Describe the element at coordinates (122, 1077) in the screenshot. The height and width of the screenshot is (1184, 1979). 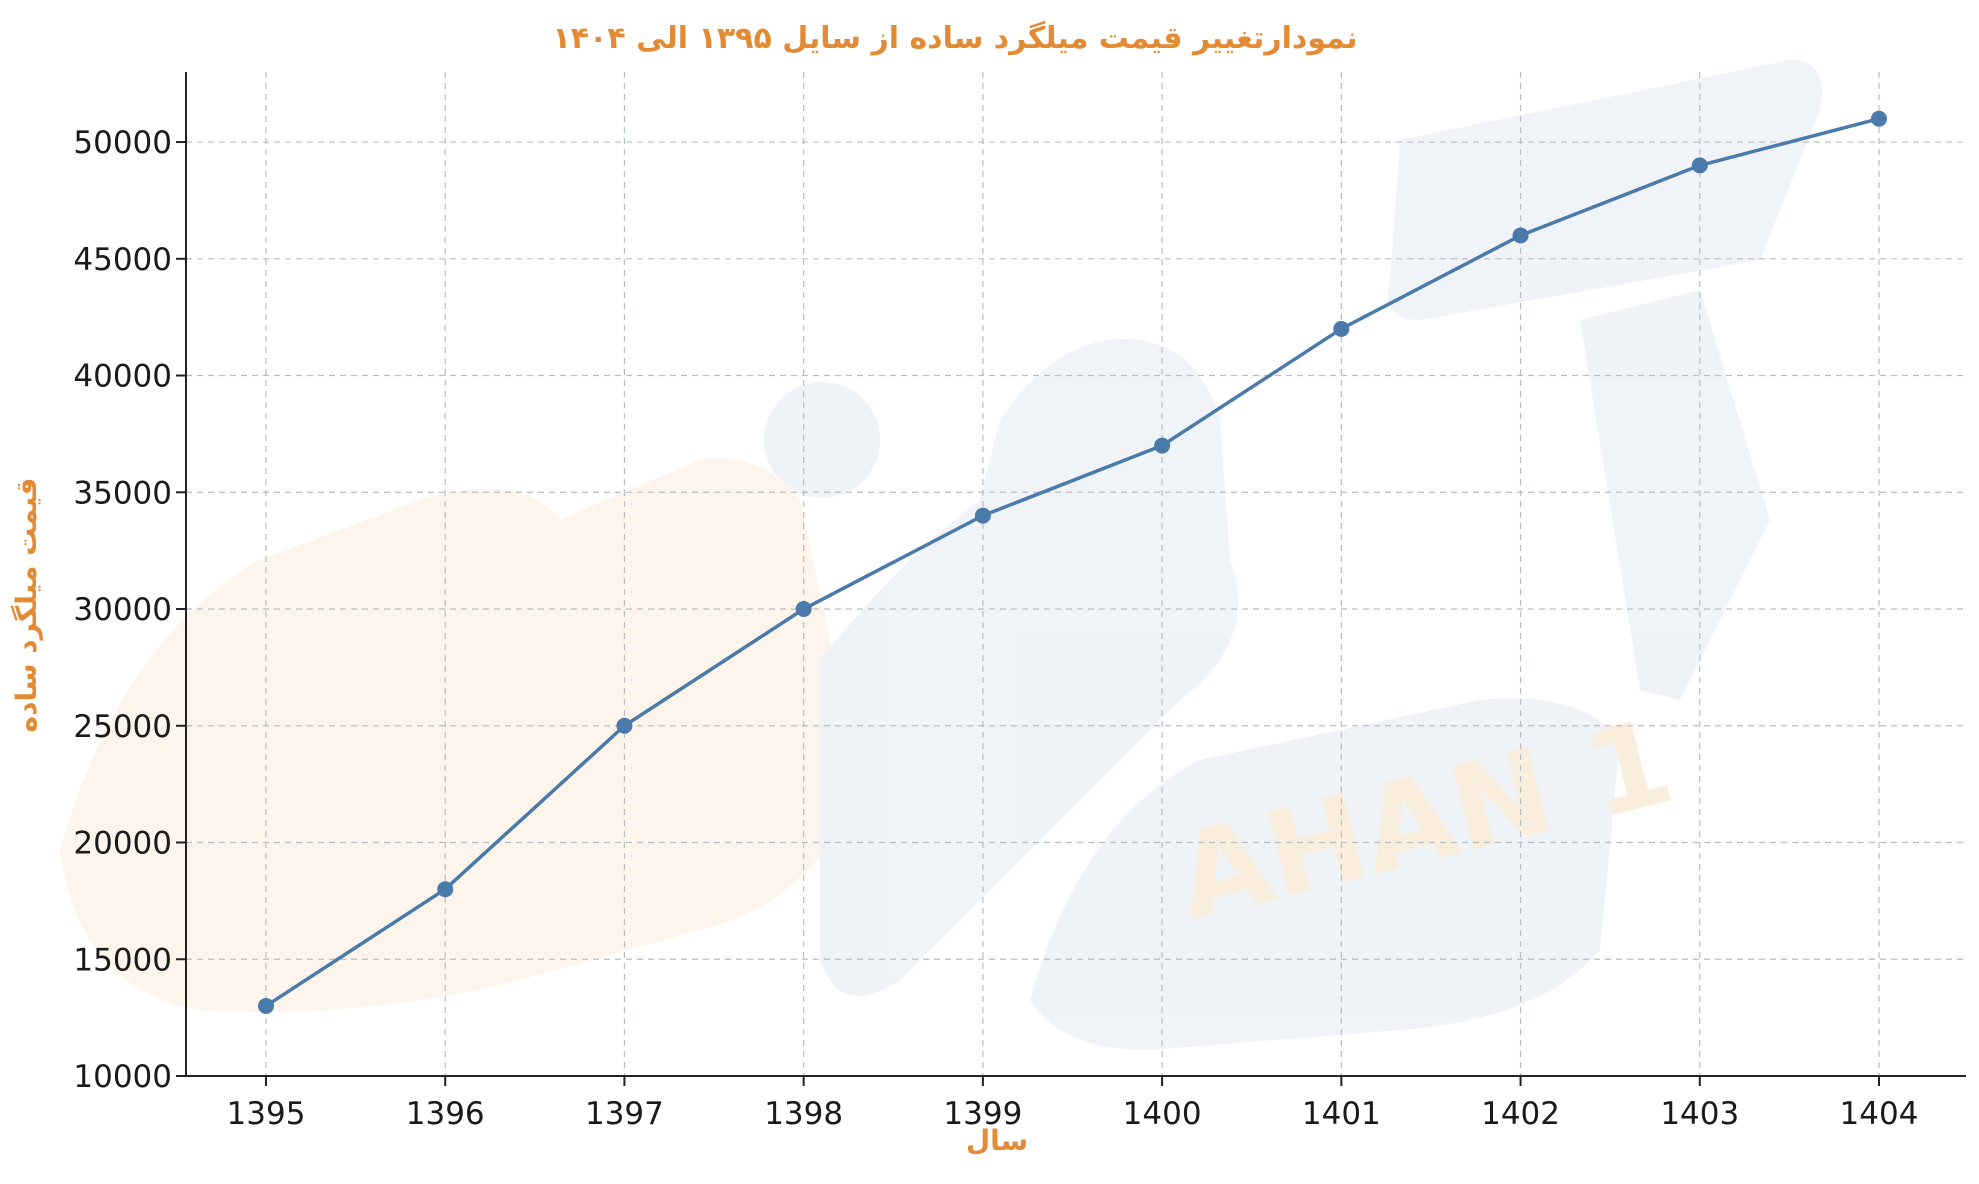
I see `y-tick-label: 10000` at that location.